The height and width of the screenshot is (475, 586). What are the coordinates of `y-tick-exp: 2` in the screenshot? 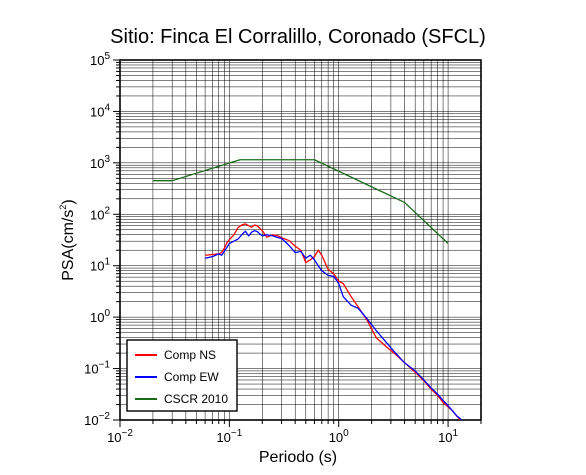 It's located at (107, 210).